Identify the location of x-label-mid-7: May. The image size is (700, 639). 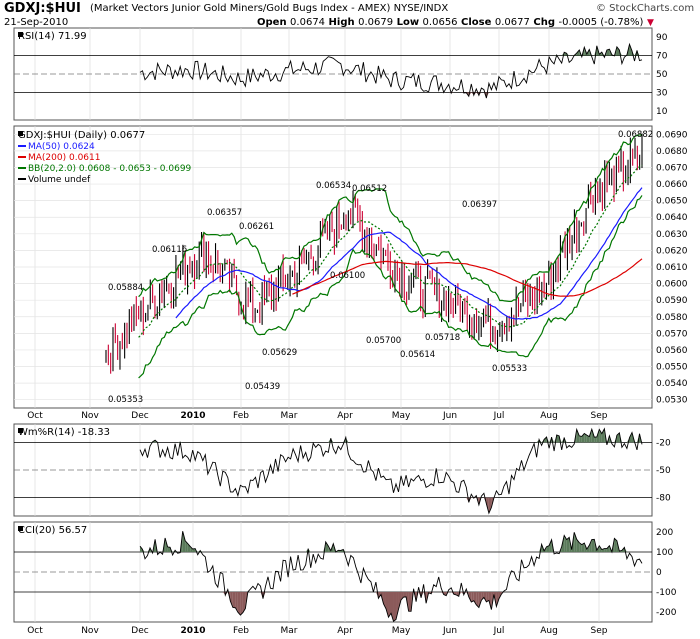
(401, 416).